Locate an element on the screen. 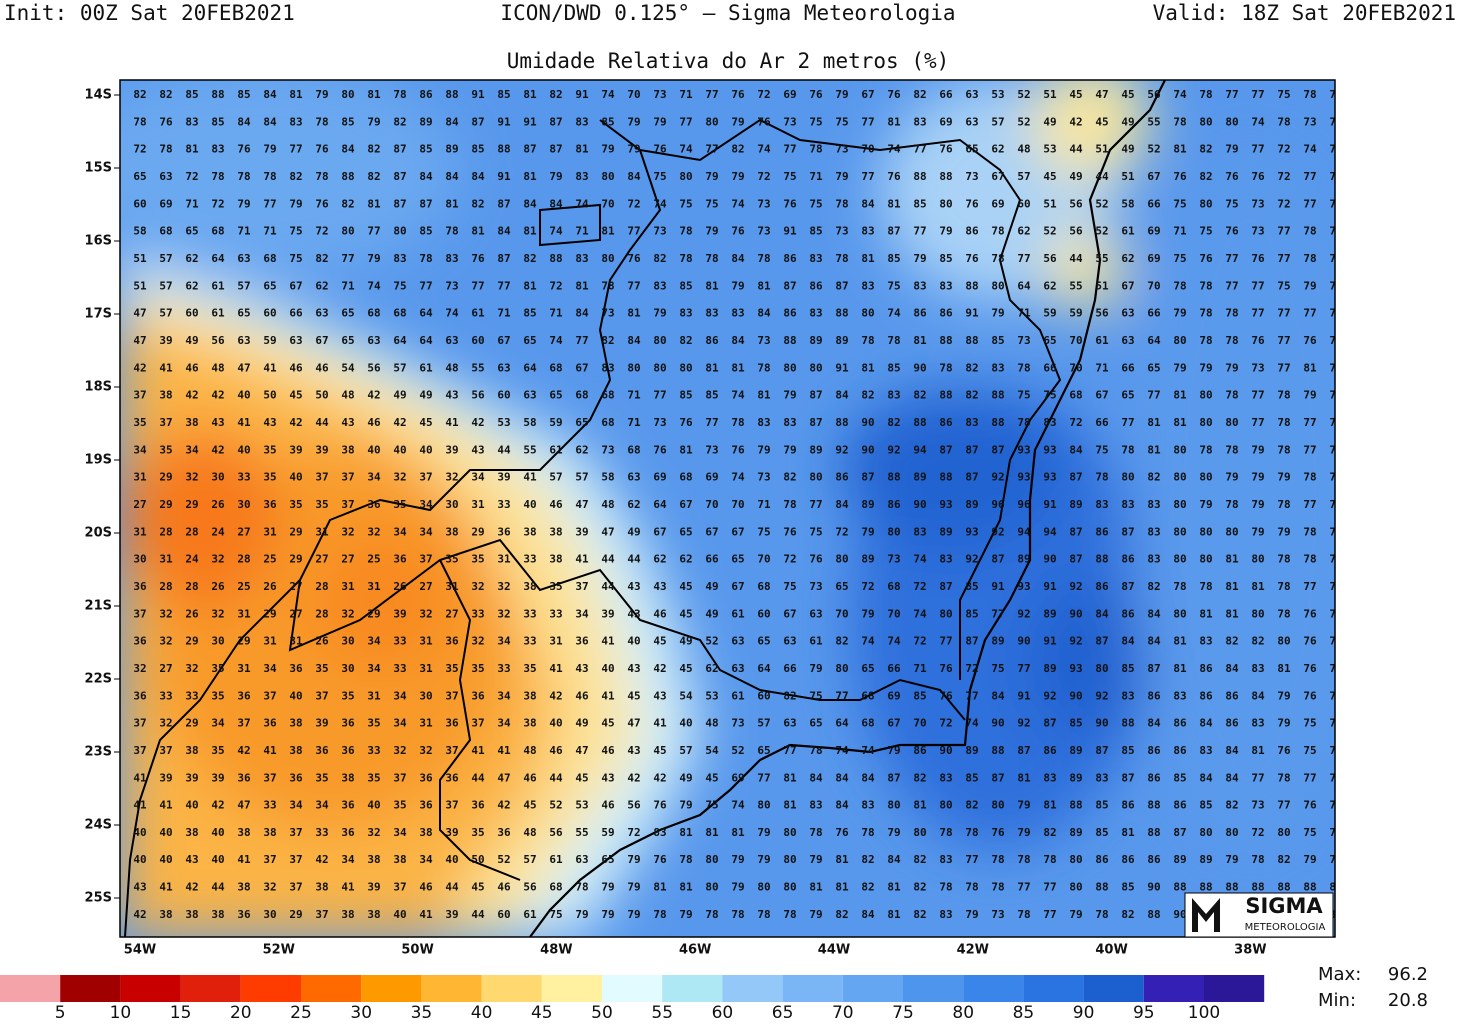 This screenshot has width=1460, height=1026. grid-value: 96 is located at coordinates (1024, 504).